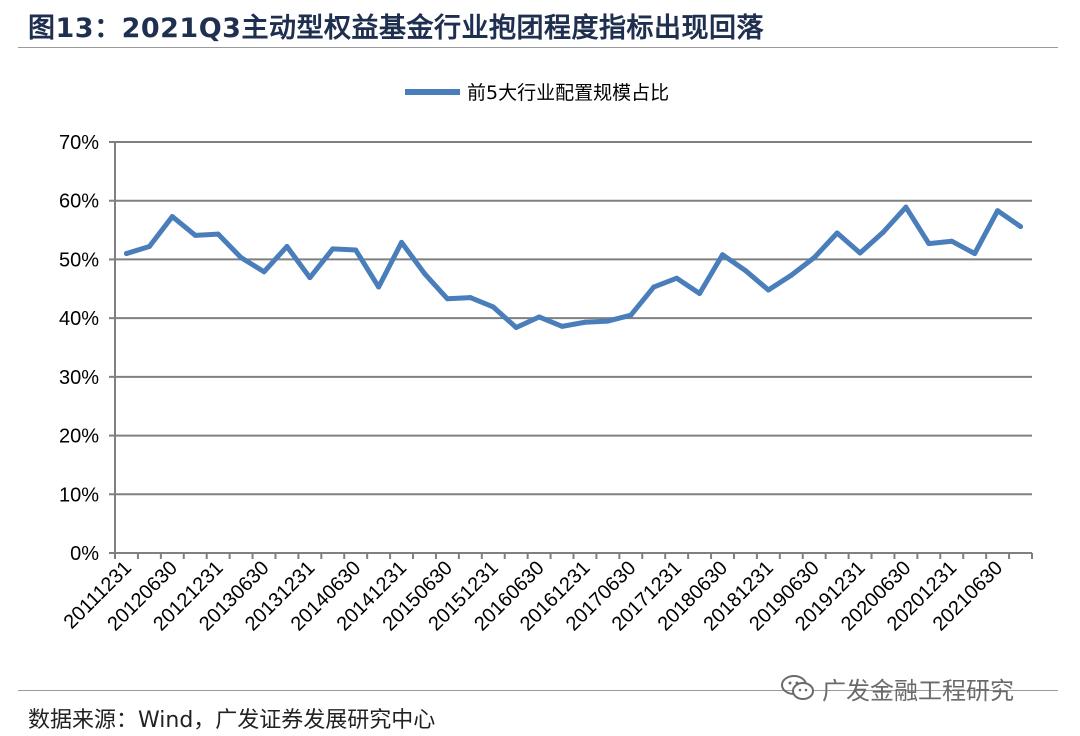  I want to click on y-tick-label: 30%, so click(79, 378).